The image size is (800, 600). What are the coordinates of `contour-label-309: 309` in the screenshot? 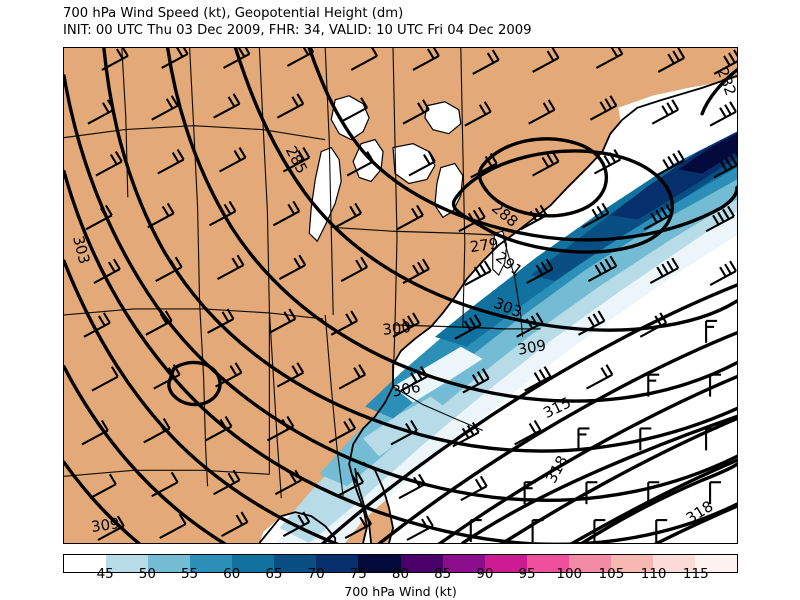 It's located at (531, 347).